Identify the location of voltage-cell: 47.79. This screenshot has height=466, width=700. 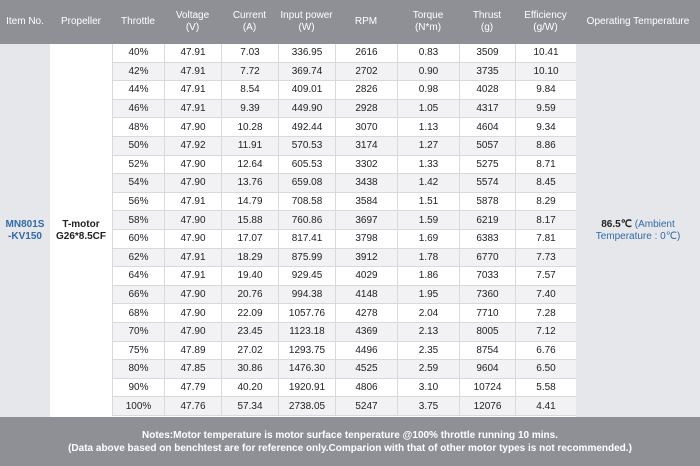
(192, 387).